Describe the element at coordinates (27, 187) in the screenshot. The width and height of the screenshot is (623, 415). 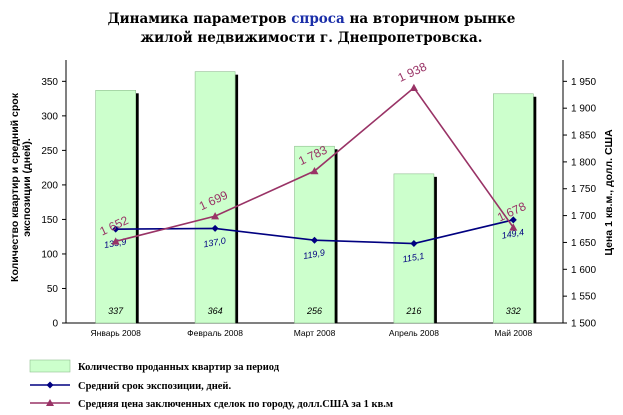
I see `y-left-axis-title-line-2: экспозиции (дней).` at that location.